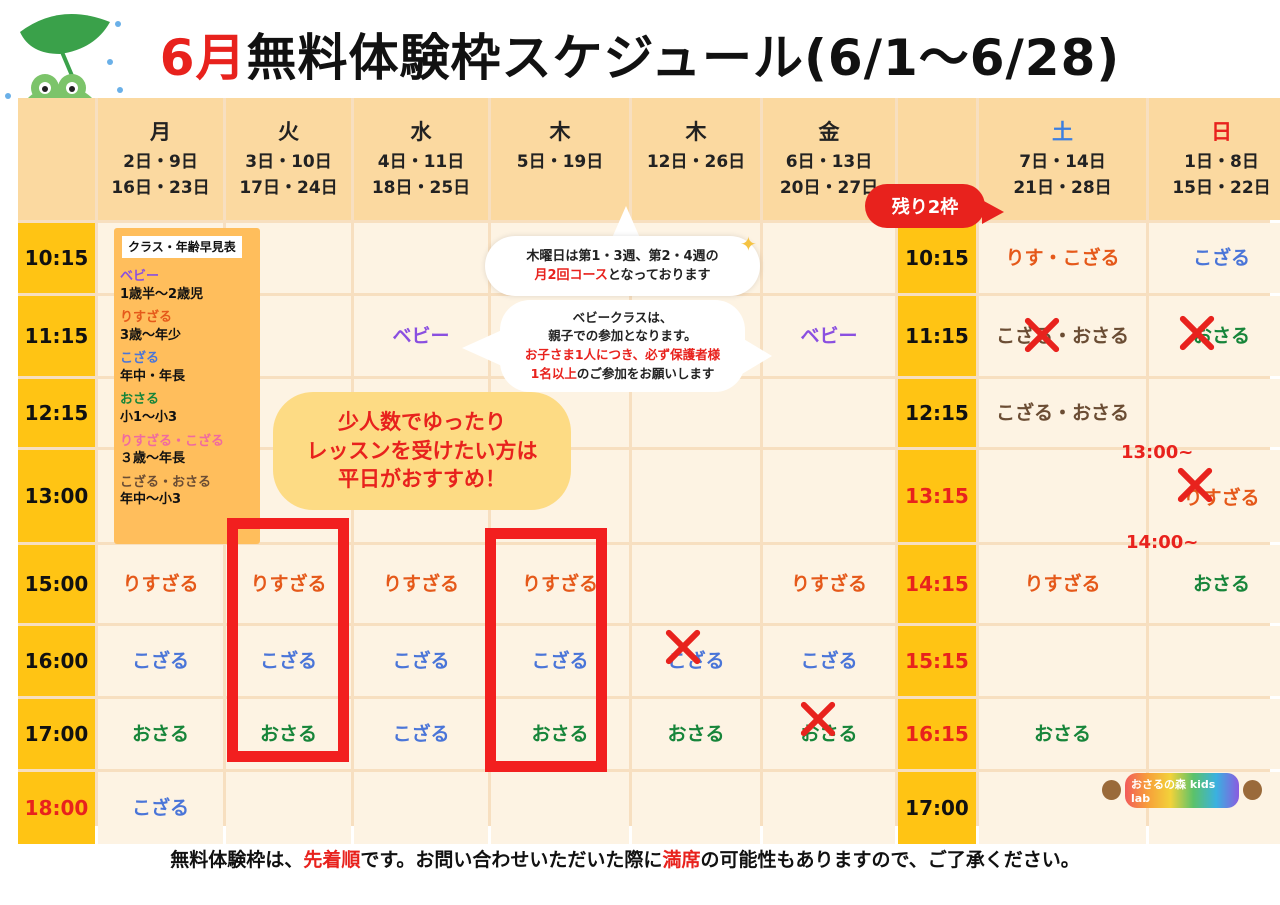  I want to click on legend-title: クラス・年齢早見表, so click(182, 247).